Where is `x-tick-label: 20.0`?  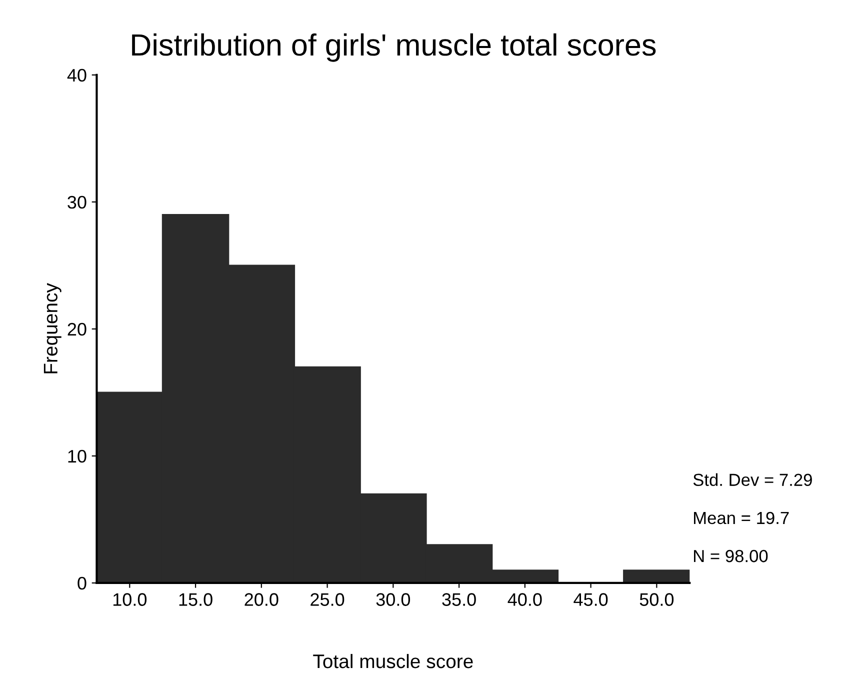 x-tick-label: 20.0 is located at coordinates (261, 599).